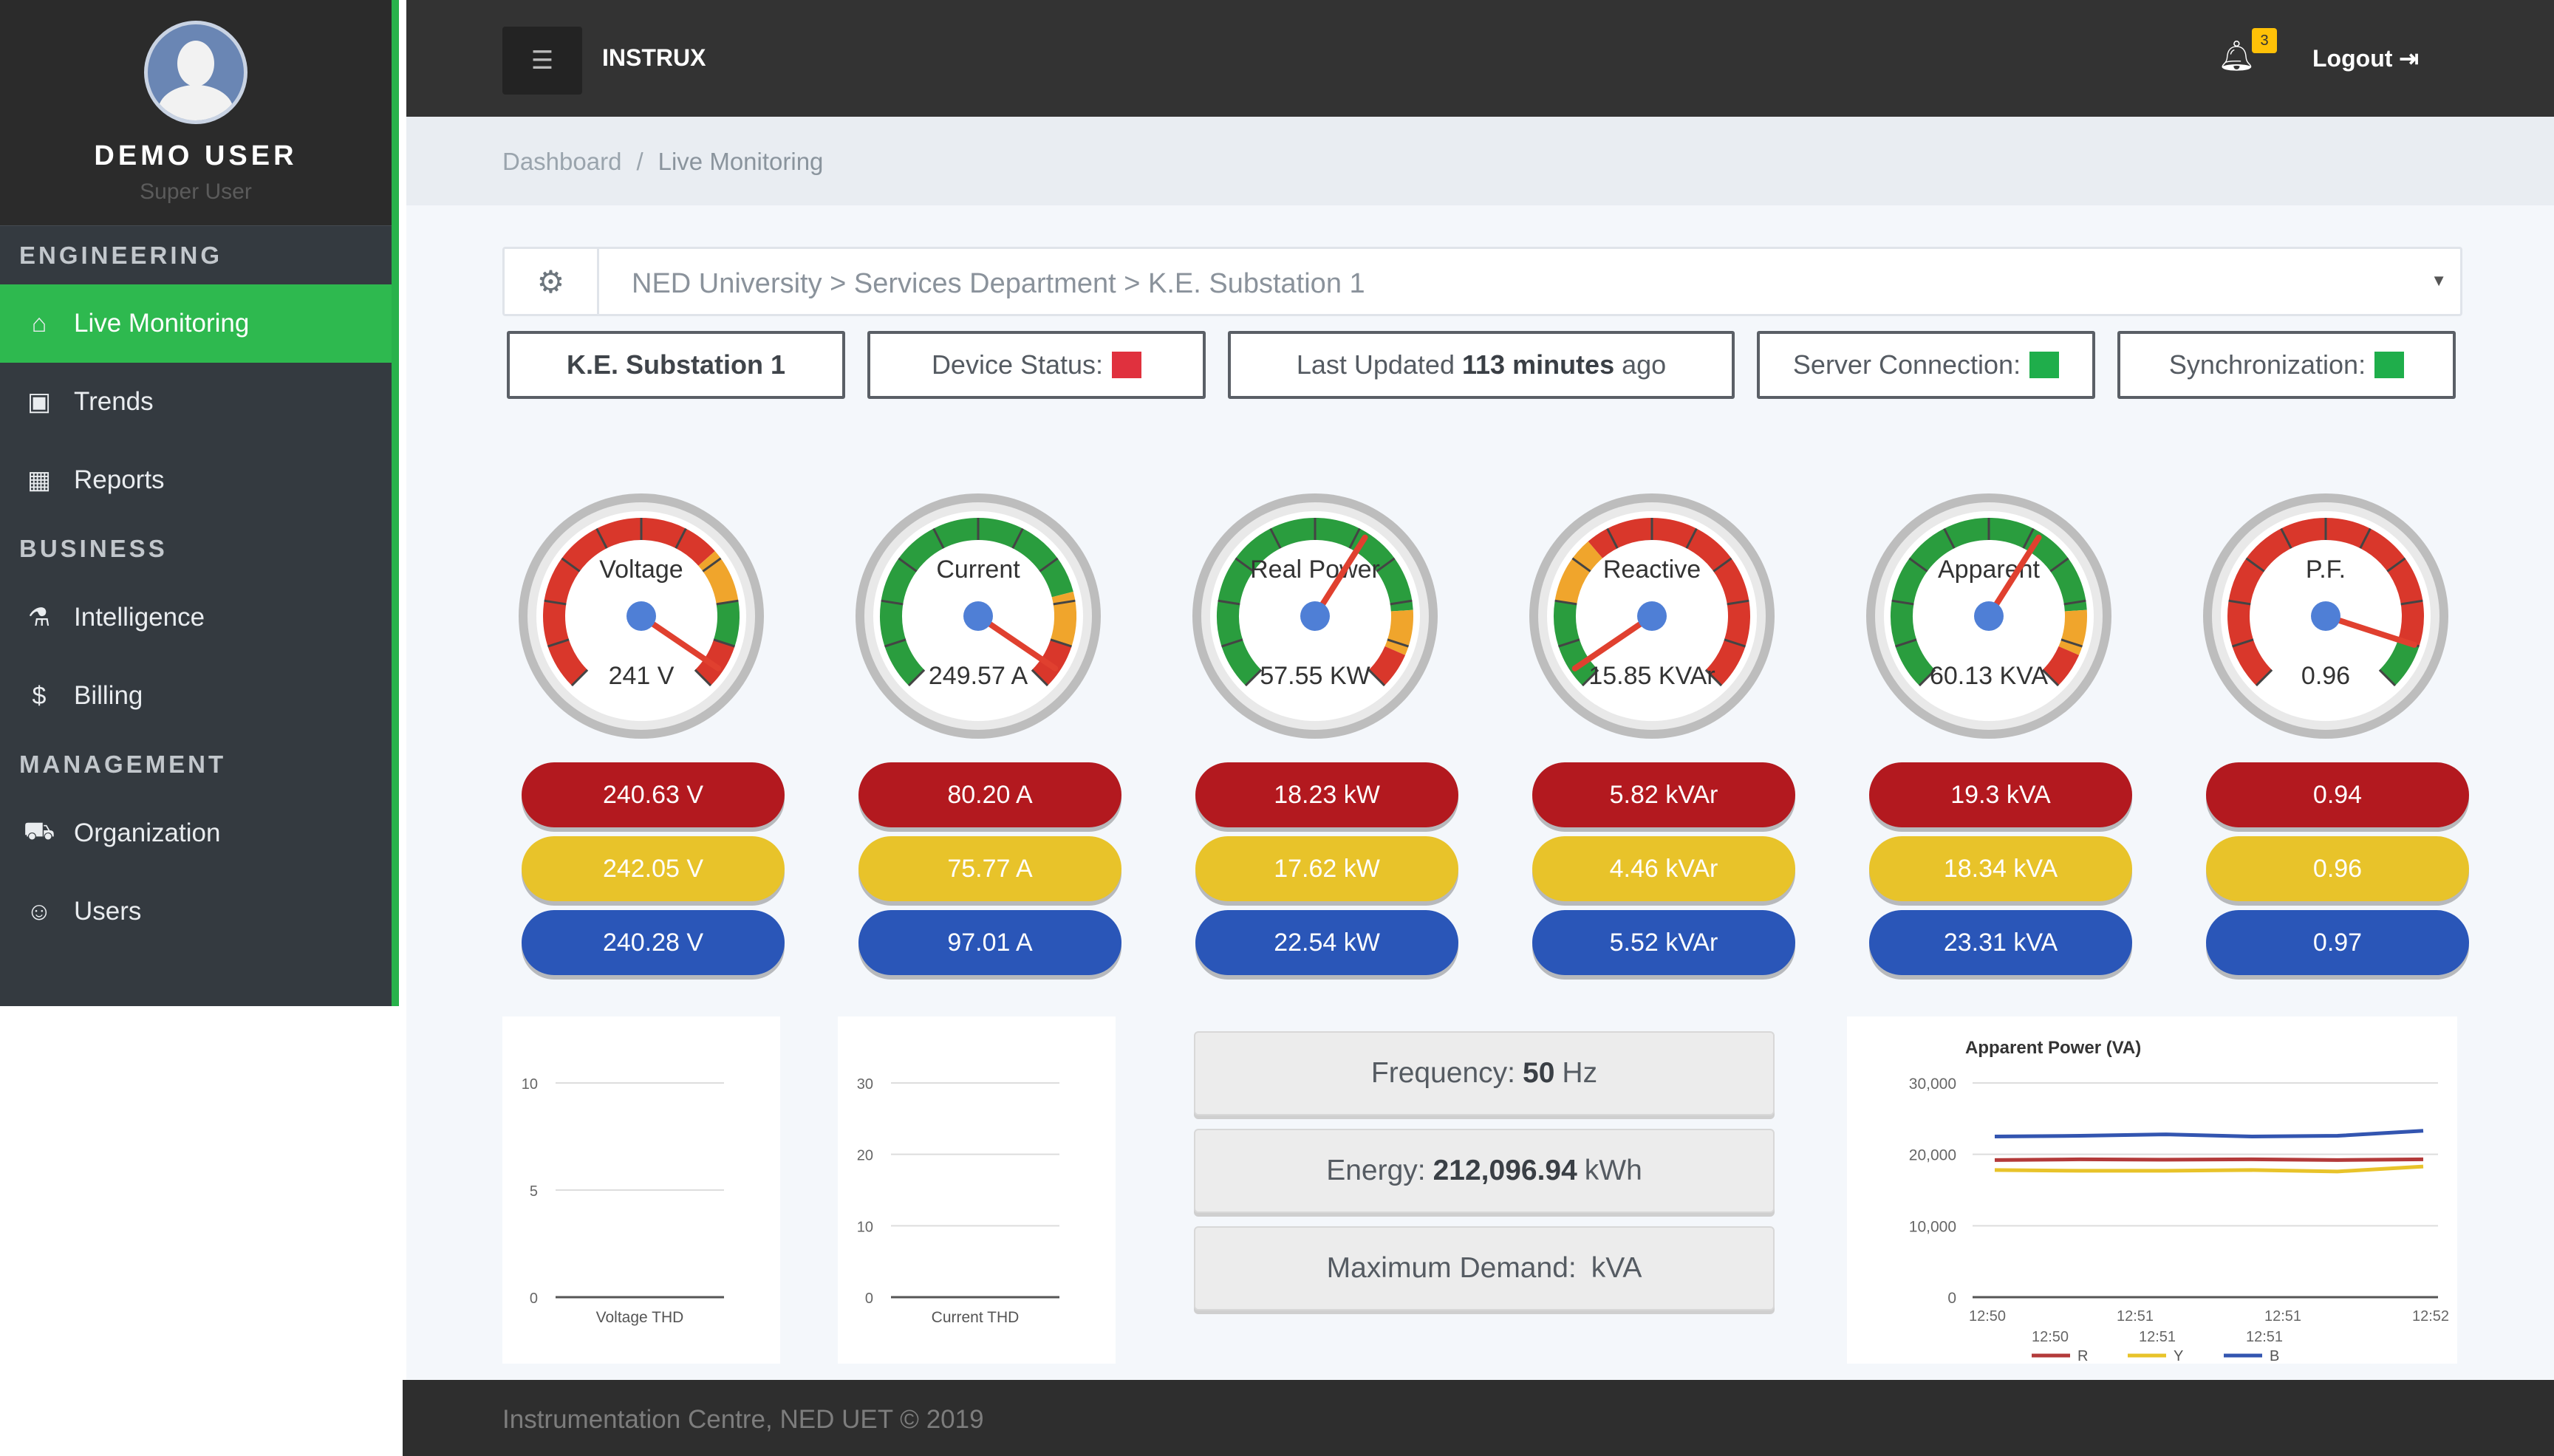 The width and height of the screenshot is (2554, 1456). What do you see at coordinates (196, 911) in the screenshot?
I see `sidebar-item-users: ☺ Users` at bounding box center [196, 911].